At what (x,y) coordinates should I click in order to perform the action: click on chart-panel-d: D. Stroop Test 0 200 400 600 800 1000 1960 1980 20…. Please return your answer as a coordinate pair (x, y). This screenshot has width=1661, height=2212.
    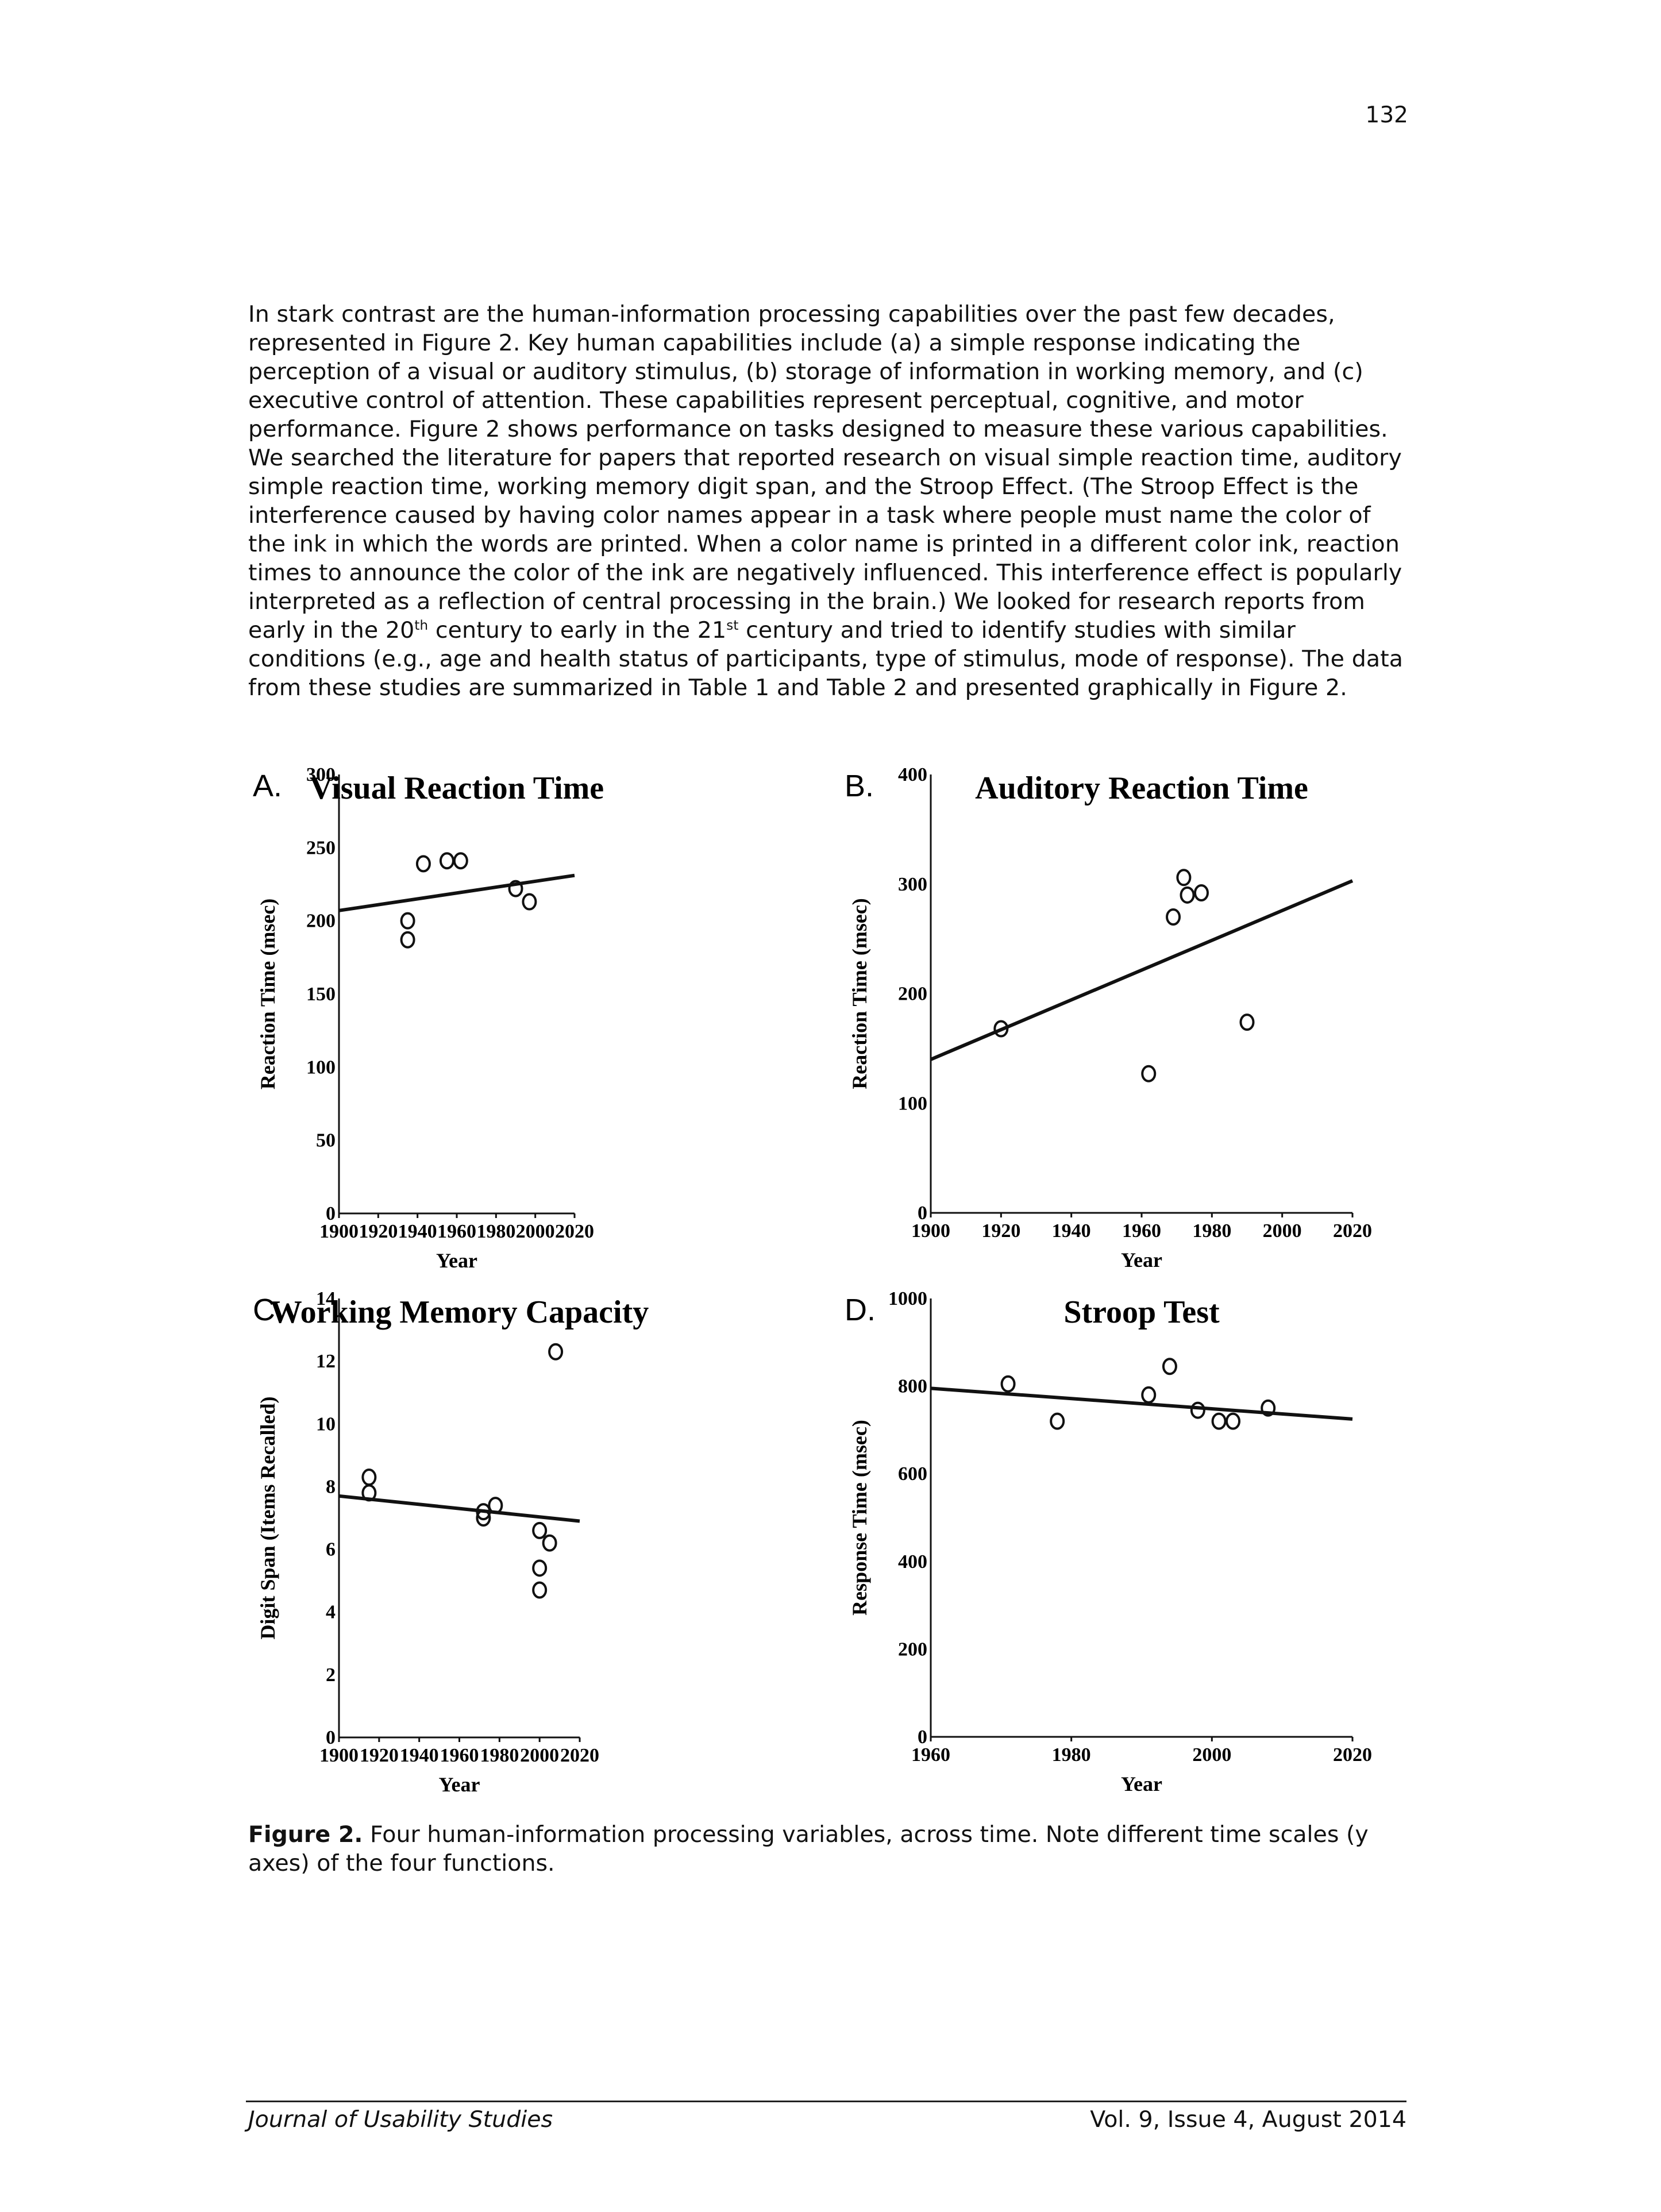
    Looking at the image, I should click on (1126, 1560).